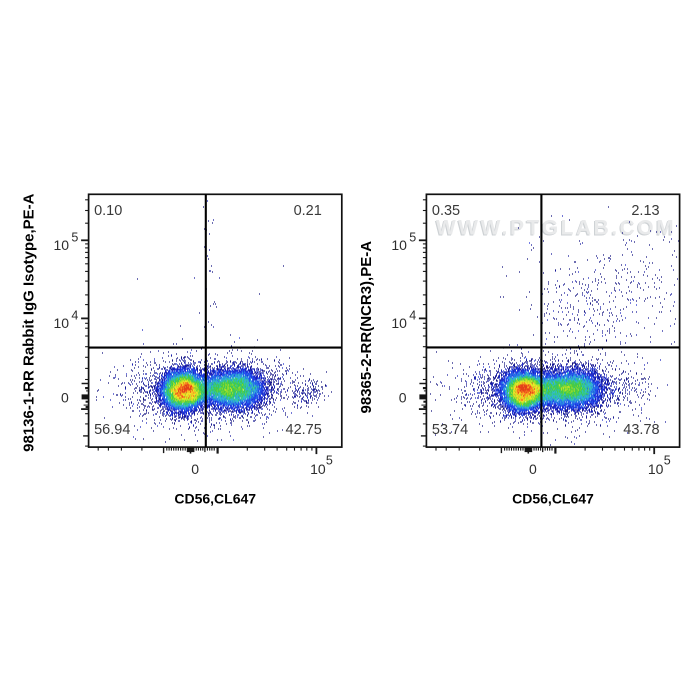 The width and height of the screenshot is (700, 700). What do you see at coordinates (304, 430) in the screenshot?
I see `svg-text: 42.75` at bounding box center [304, 430].